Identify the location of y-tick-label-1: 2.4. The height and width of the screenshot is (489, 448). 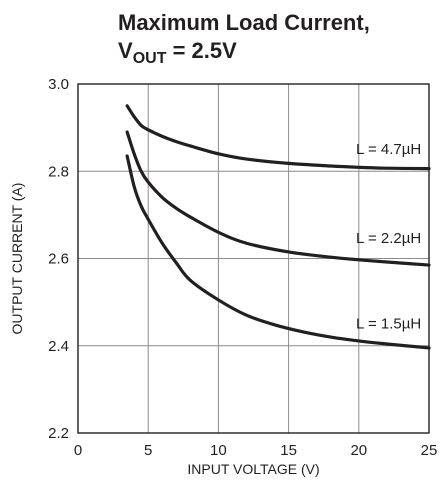
(58, 346).